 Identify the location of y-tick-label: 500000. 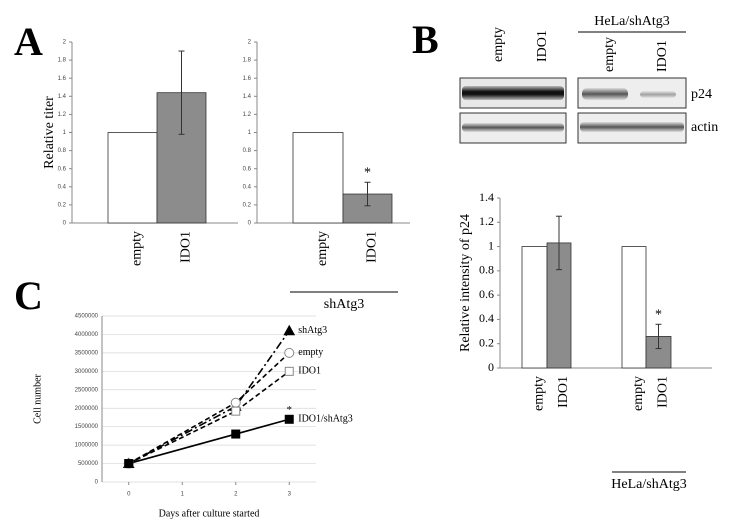
(88, 464).